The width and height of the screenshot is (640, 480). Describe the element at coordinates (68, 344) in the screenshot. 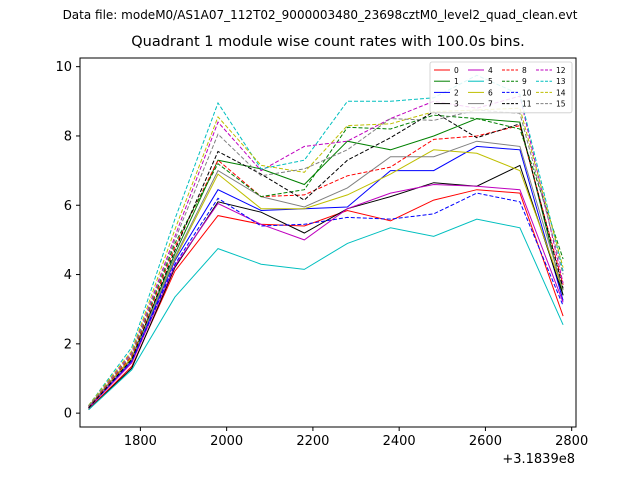

I see `y-tick-label: 2` at that location.